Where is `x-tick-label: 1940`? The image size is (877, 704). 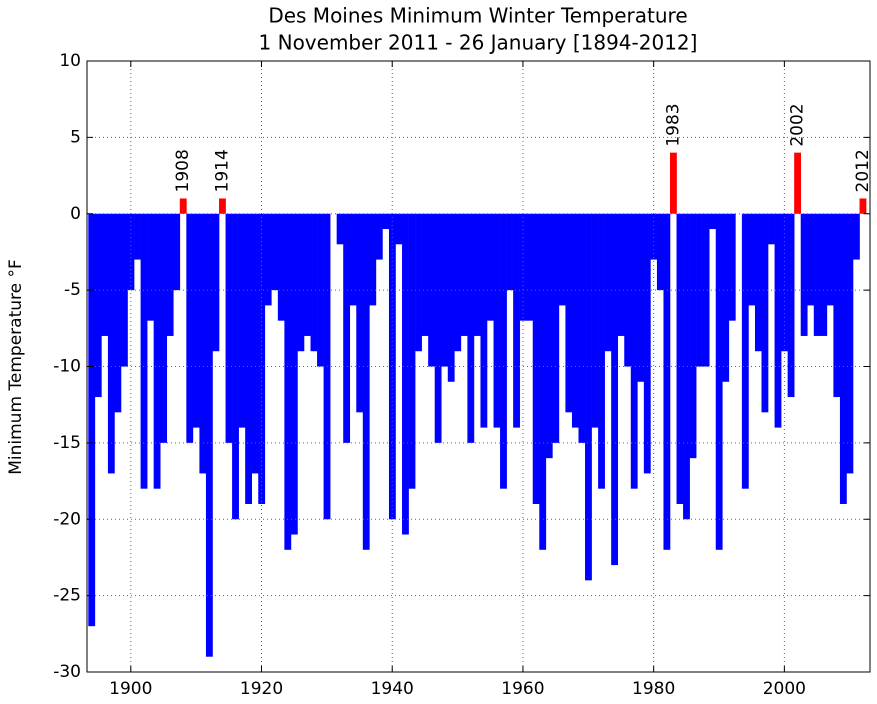 x-tick-label: 1940 is located at coordinates (392, 689).